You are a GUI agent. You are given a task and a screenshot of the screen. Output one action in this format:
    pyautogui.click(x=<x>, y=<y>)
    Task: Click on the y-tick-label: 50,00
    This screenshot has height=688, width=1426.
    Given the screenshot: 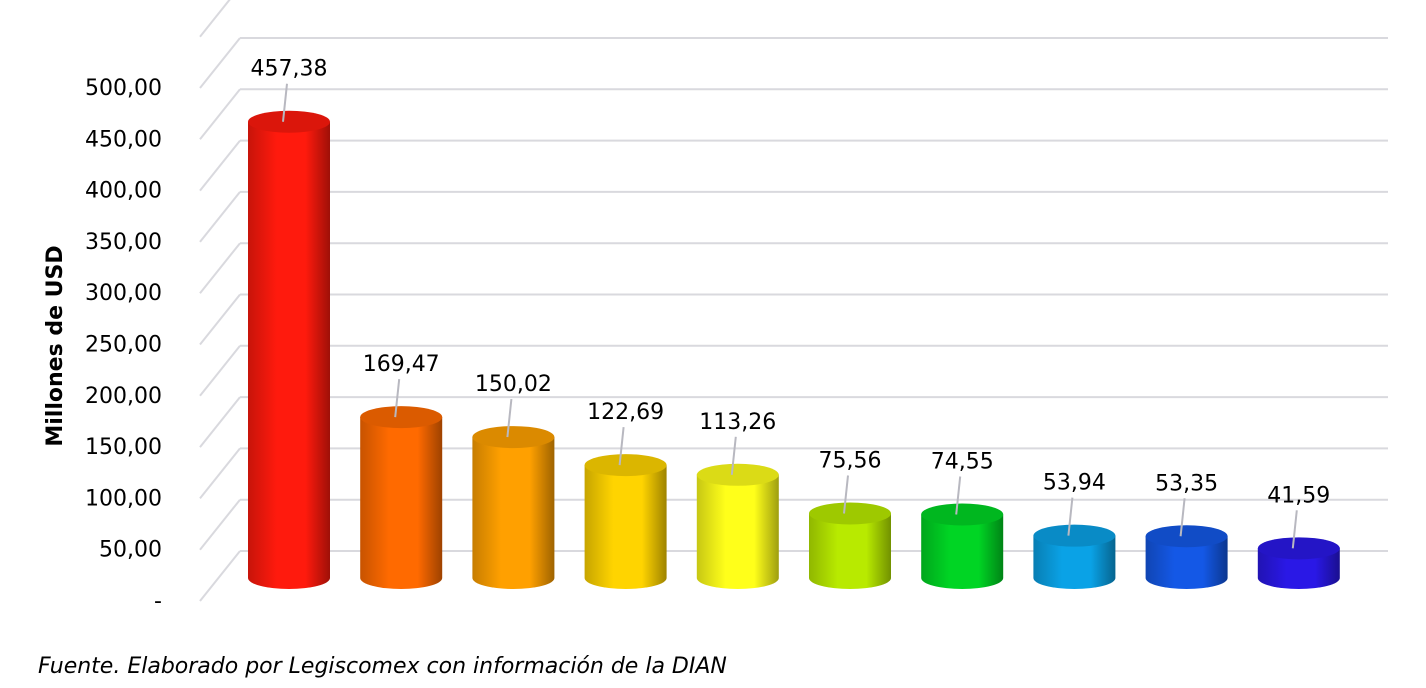 What is the action you would take?
    pyautogui.click(x=130, y=550)
    